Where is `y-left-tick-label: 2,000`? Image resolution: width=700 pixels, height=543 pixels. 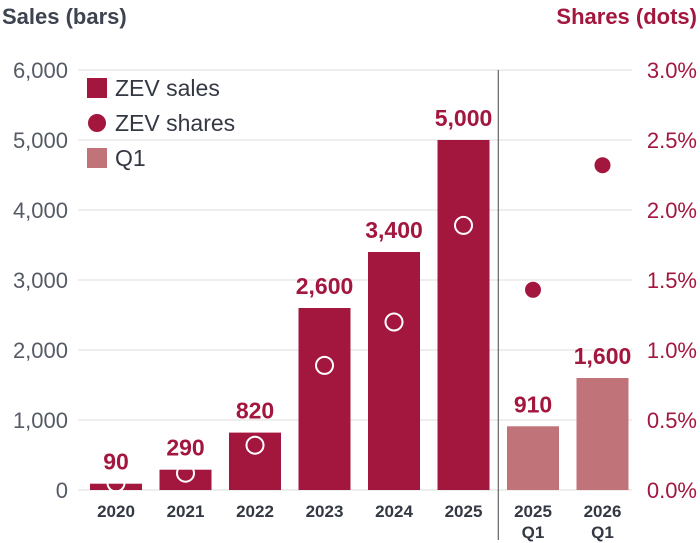
y-left-tick-label: 2,000 is located at coordinates (40, 350).